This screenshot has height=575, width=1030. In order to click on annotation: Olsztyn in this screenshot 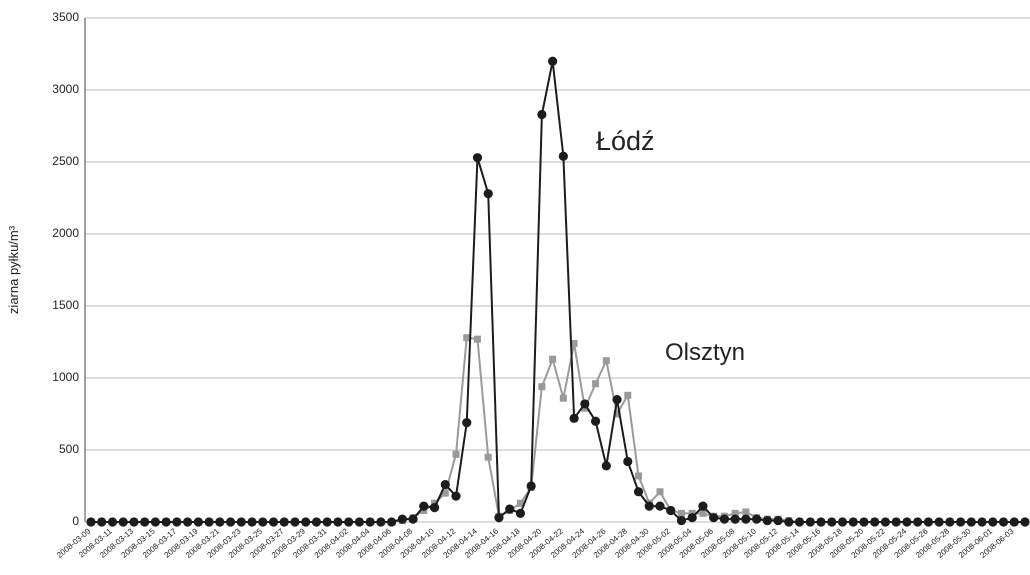, I will do `click(705, 352)`.